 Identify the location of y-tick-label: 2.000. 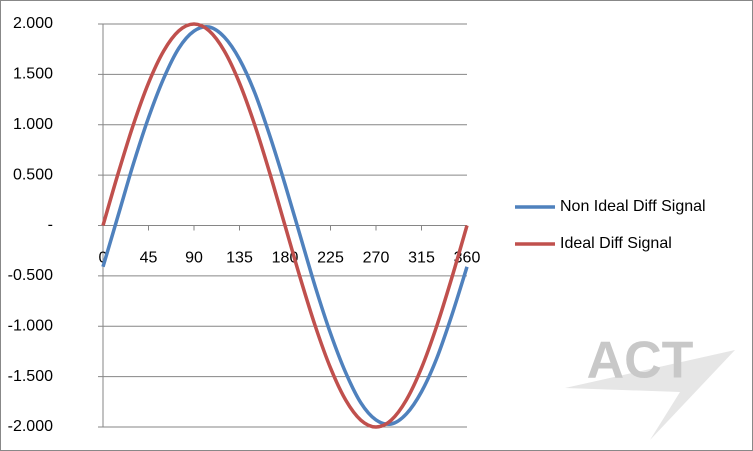
(33, 23).